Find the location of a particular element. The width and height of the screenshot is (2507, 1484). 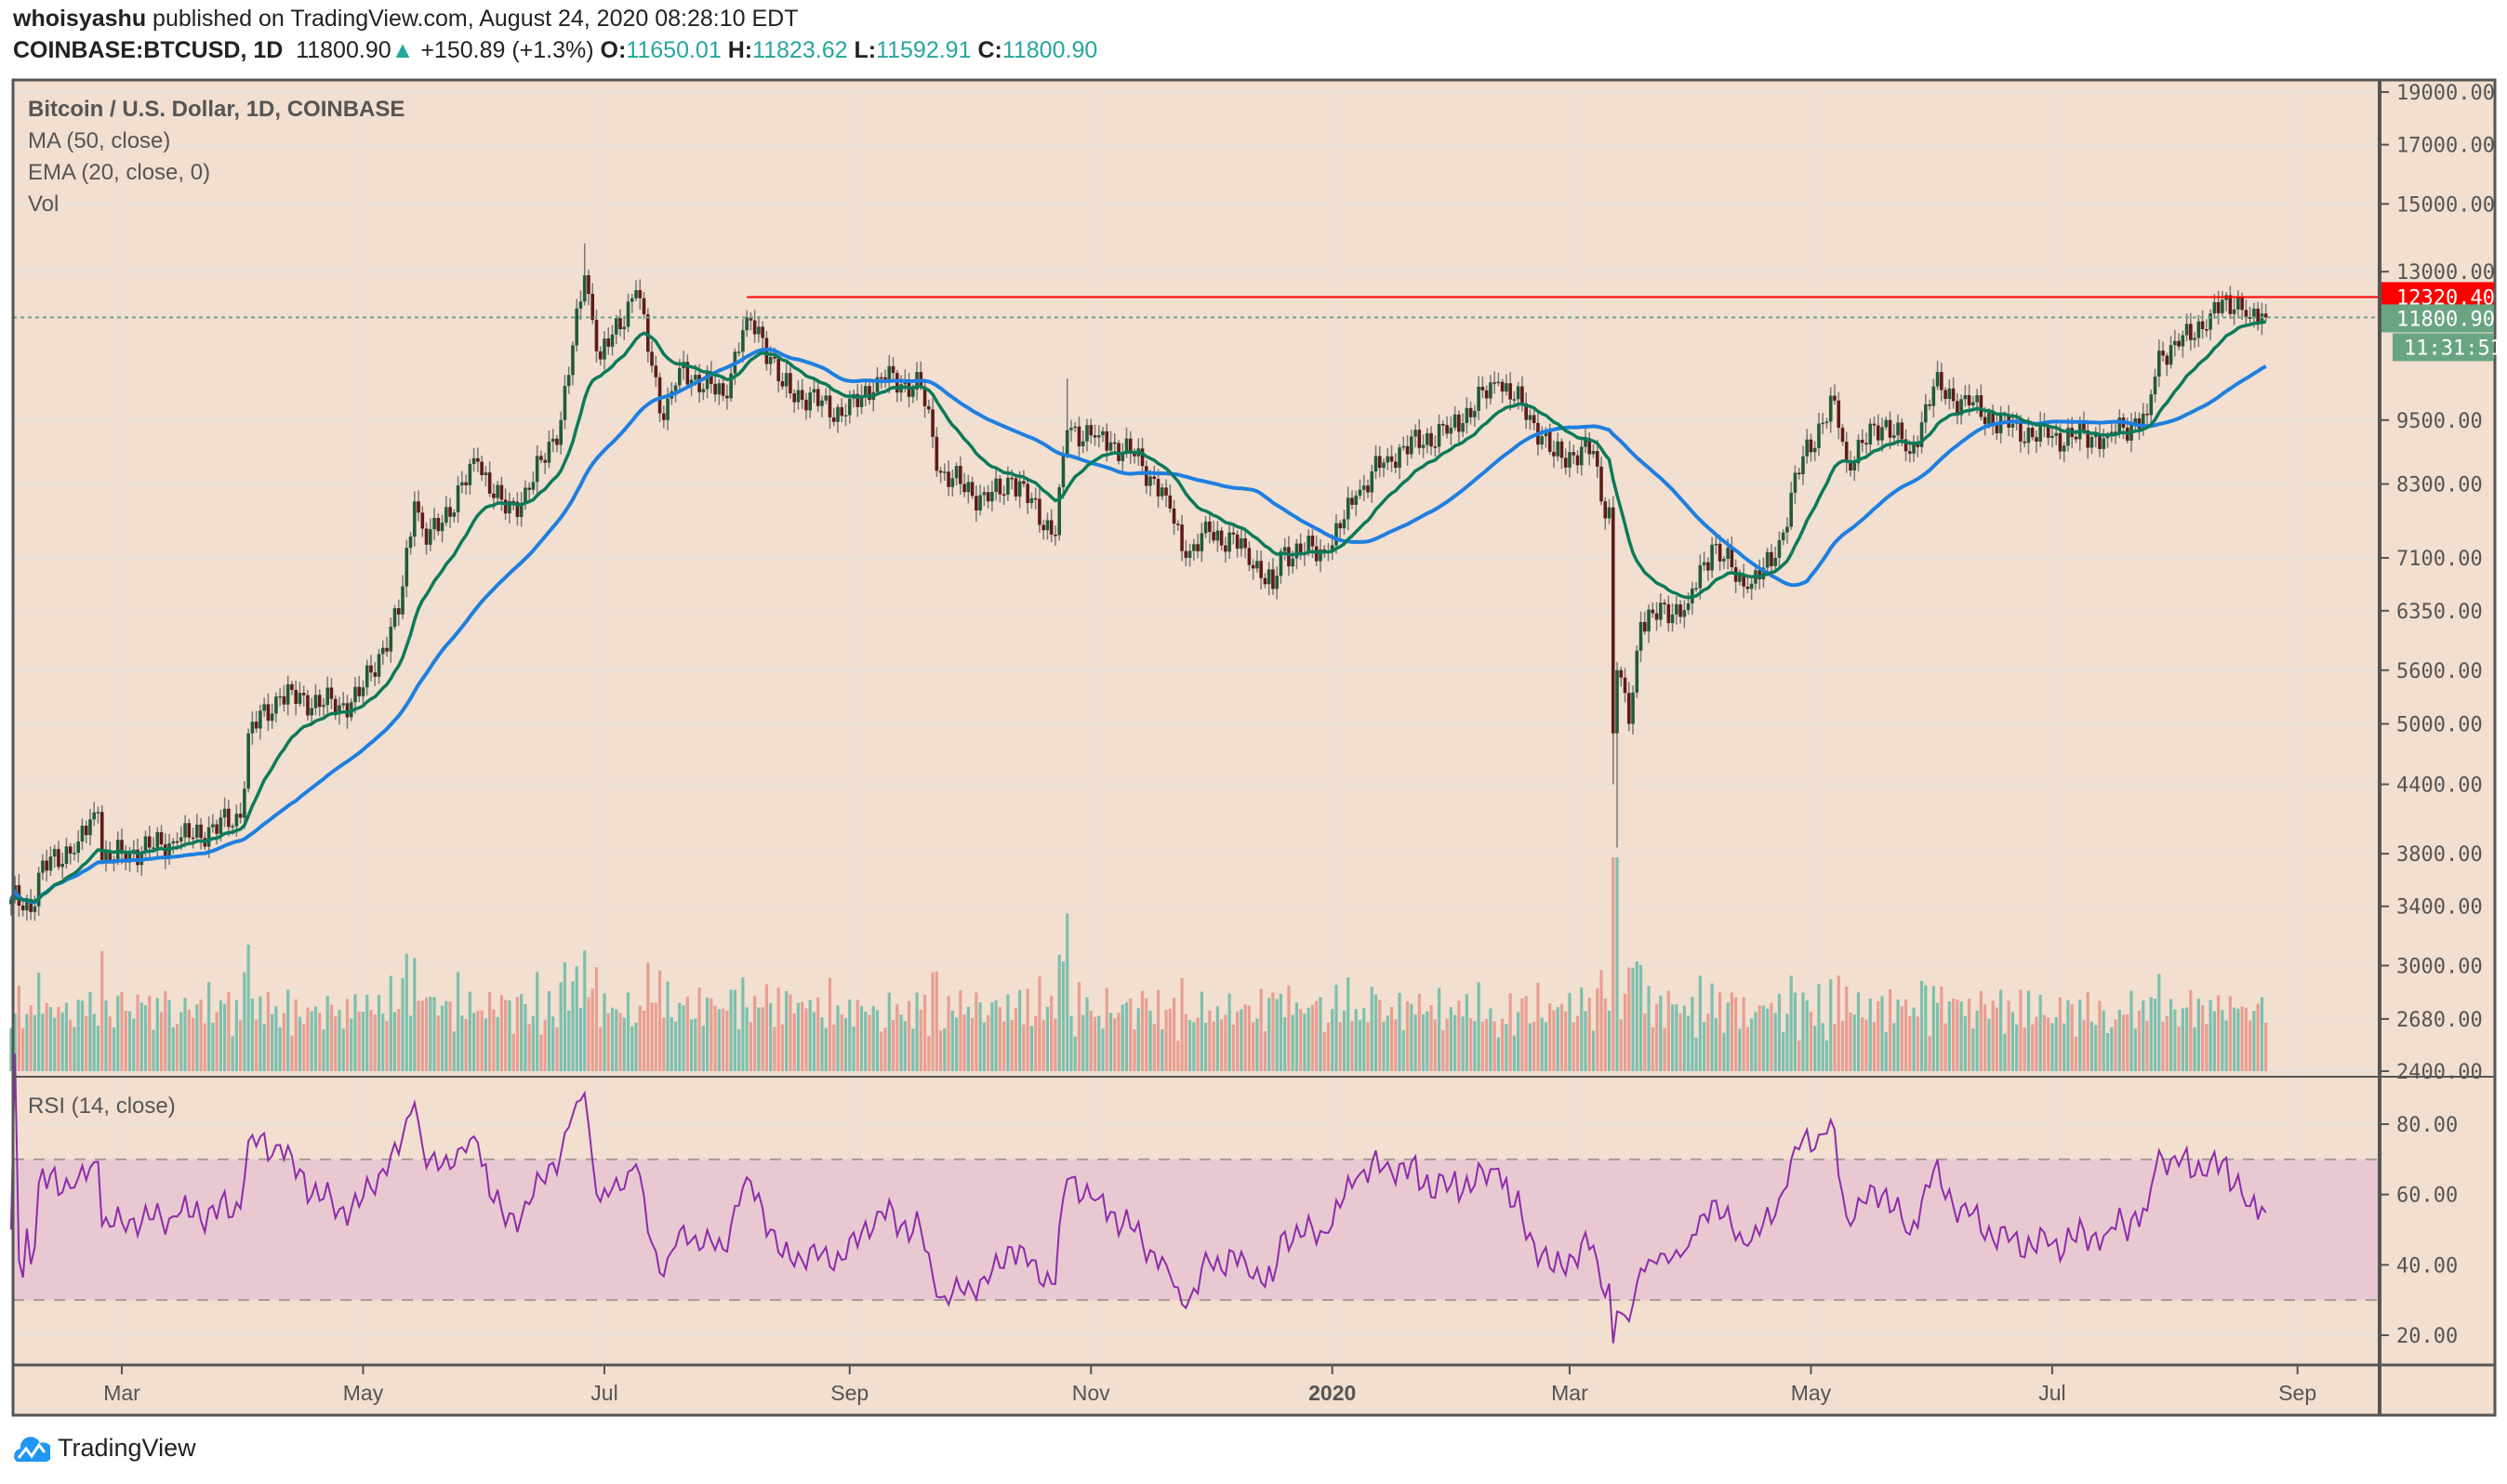

rsi-legend: RSI (14, close) is located at coordinates (102, 1106).